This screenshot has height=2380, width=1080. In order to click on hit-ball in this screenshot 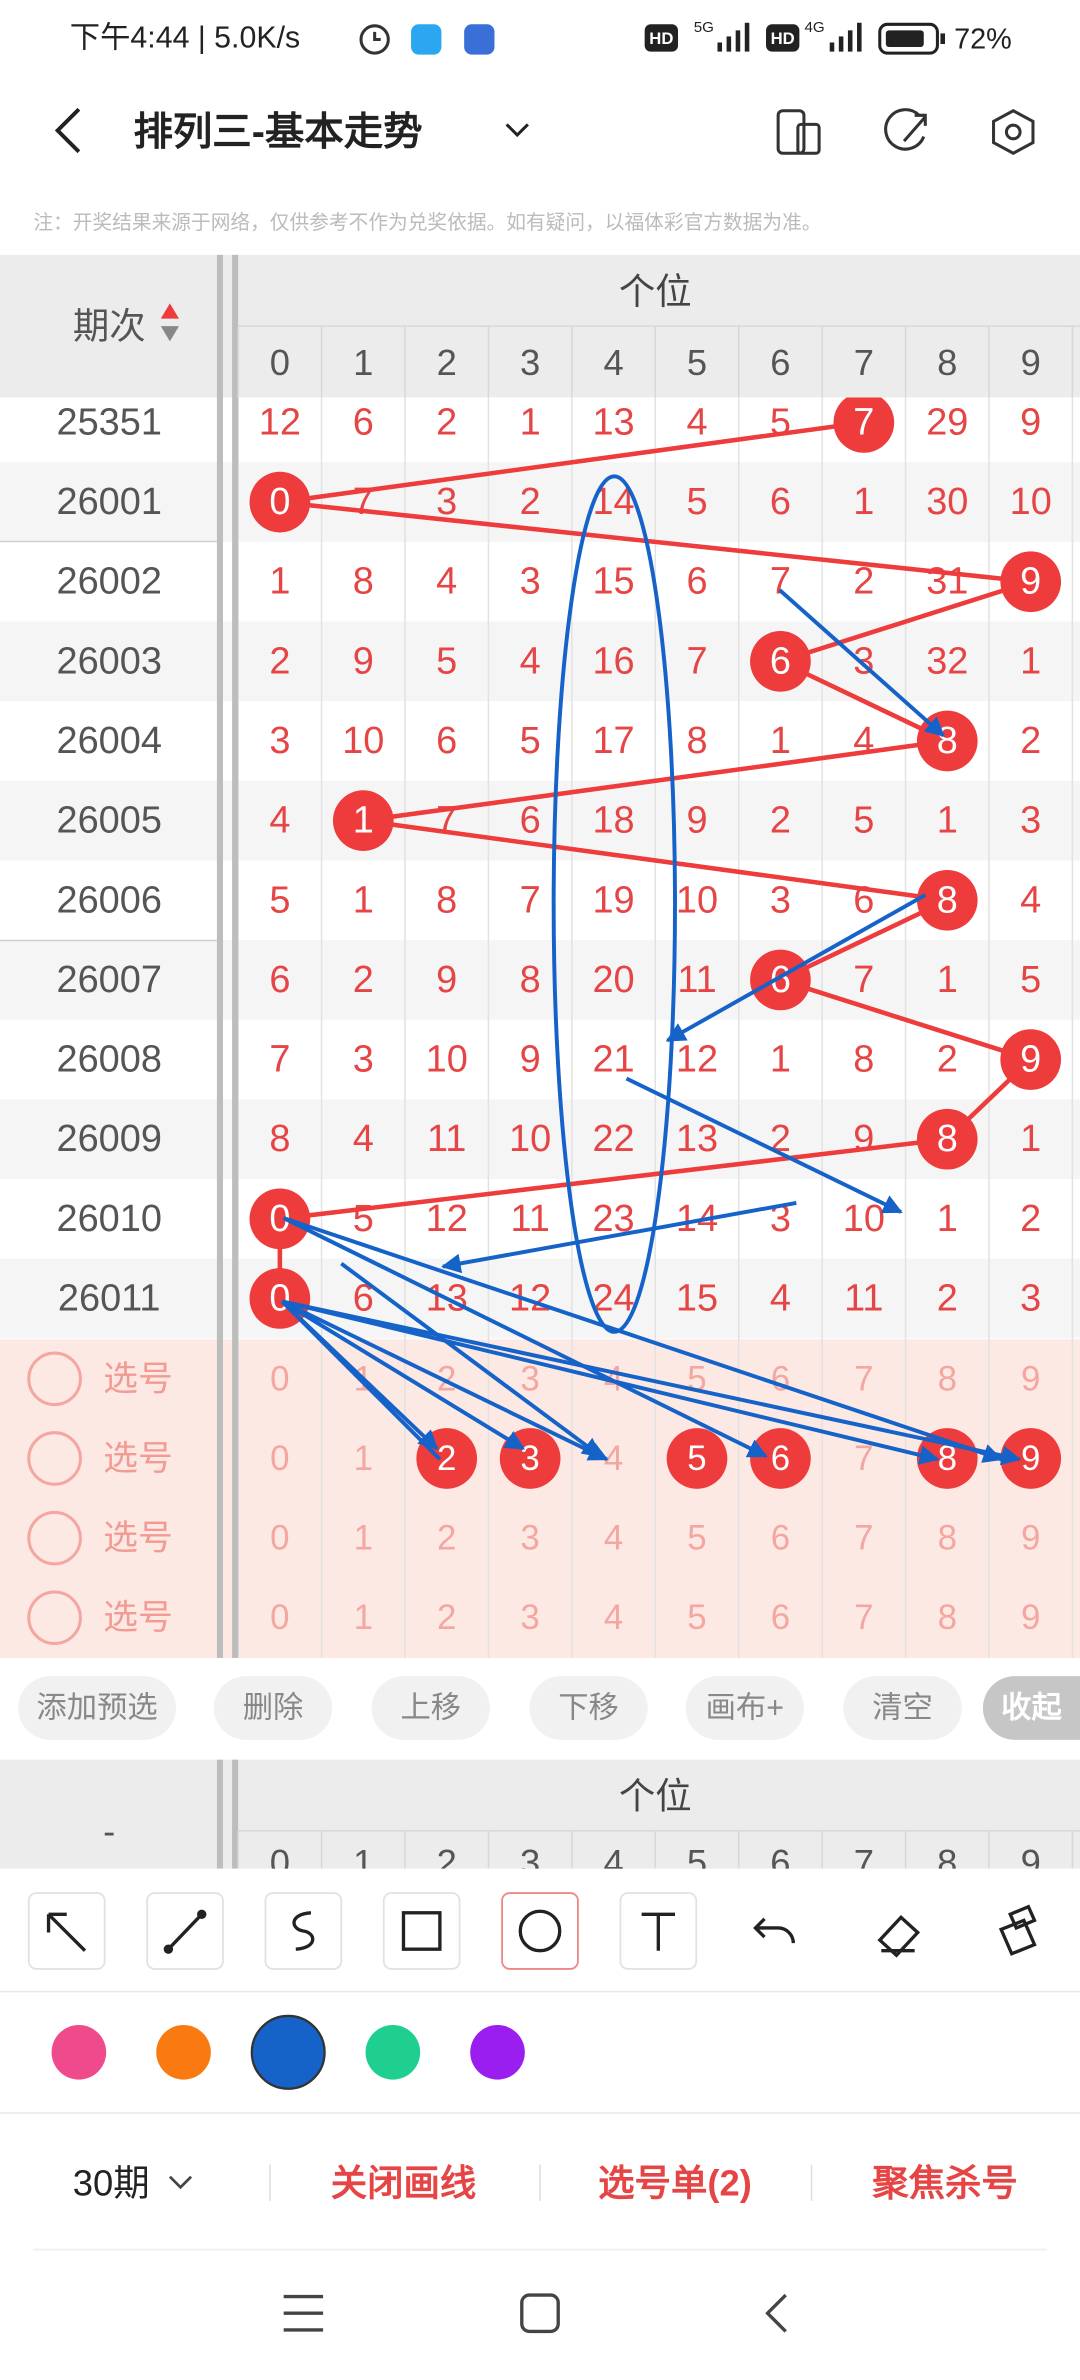, I will do `click(780, 661)`.